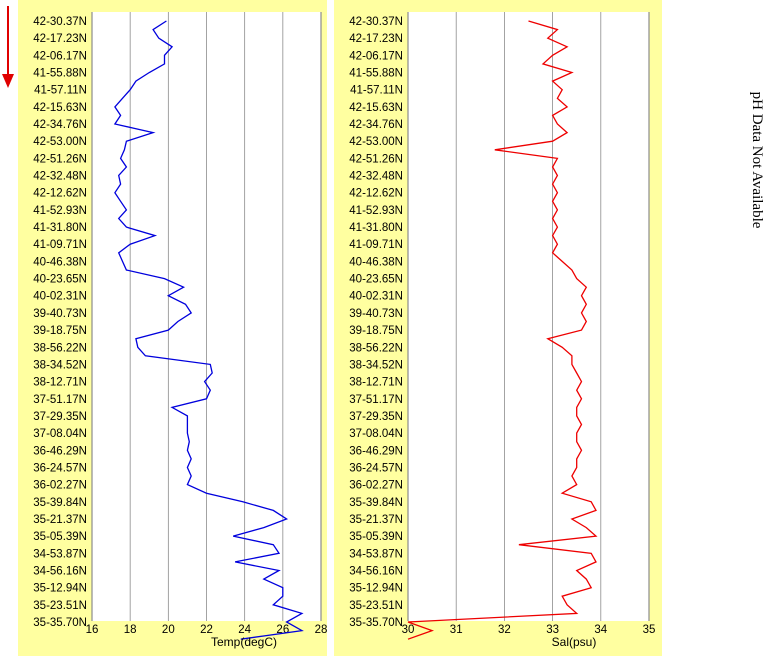 The image size is (771, 656). What do you see at coordinates (60, 571) in the screenshot?
I see `temp-y-tick-label: 34-56.16N` at bounding box center [60, 571].